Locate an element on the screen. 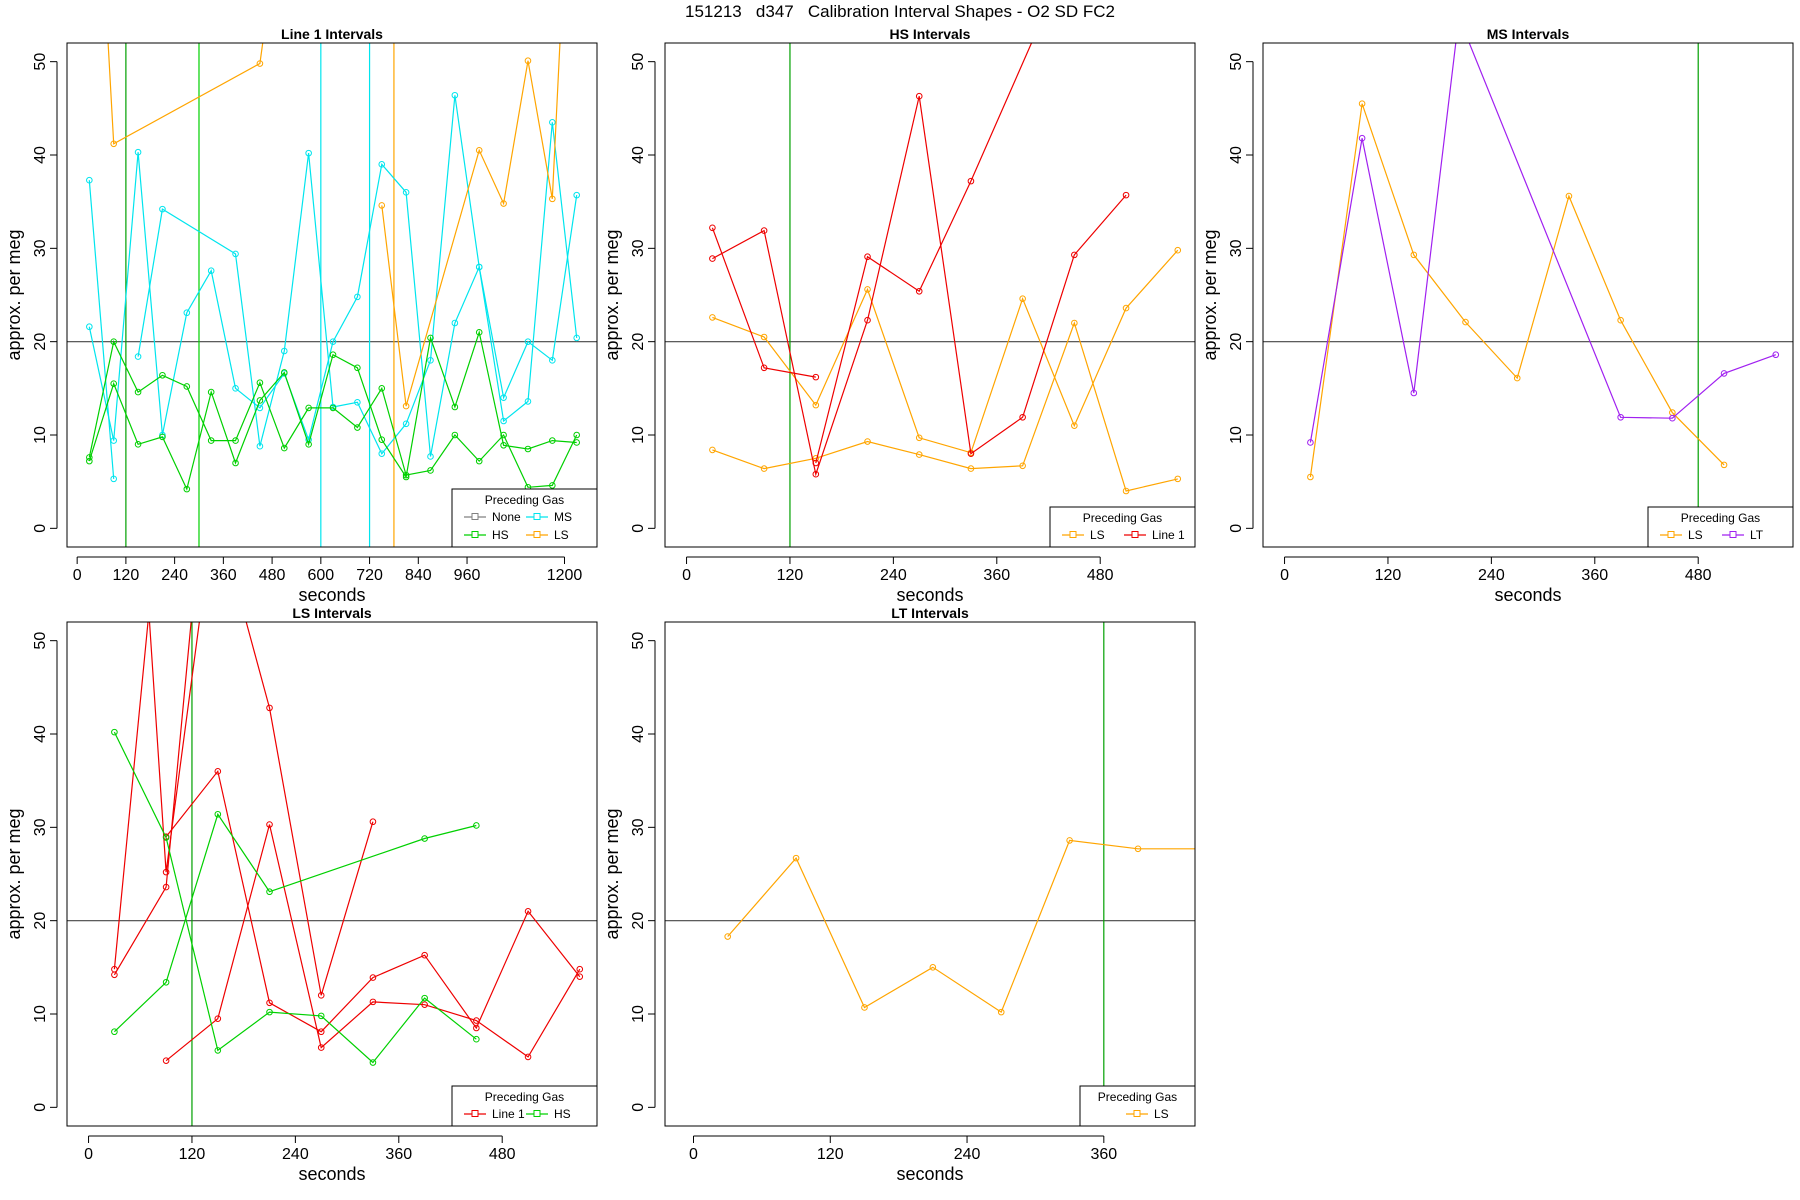  y-tick-label: 30 is located at coordinates (40, 827).